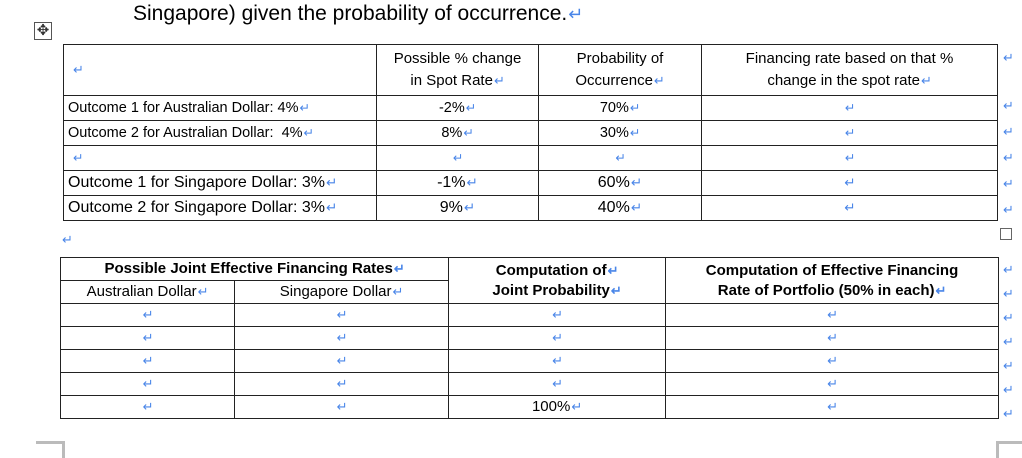  Describe the element at coordinates (551, 270) in the screenshot. I see `header-joint-probability-l1: Computation of` at that location.